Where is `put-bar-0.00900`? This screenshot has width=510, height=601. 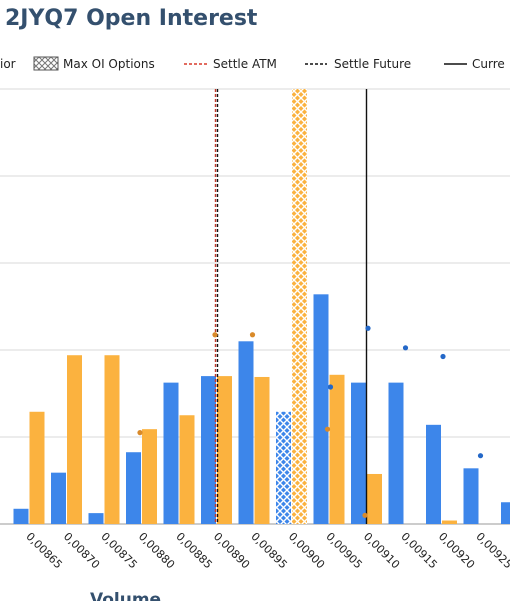 put-bar-0.00900 is located at coordinates (299, 306).